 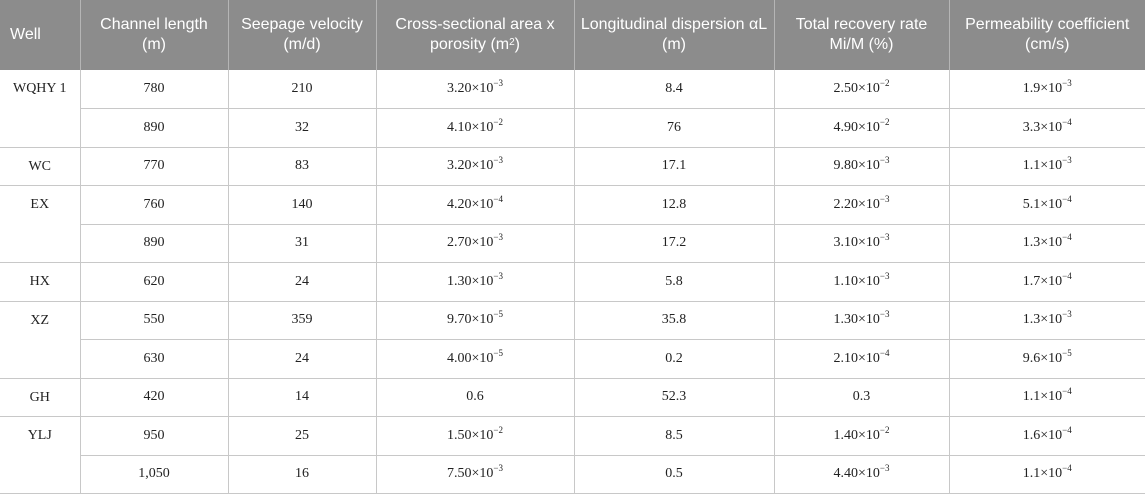 What do you see at coordinates (674, 474) in the screenshot?
I see `cell-longitudinal-dispersion: 0.5` at bounding box center [674, 474].